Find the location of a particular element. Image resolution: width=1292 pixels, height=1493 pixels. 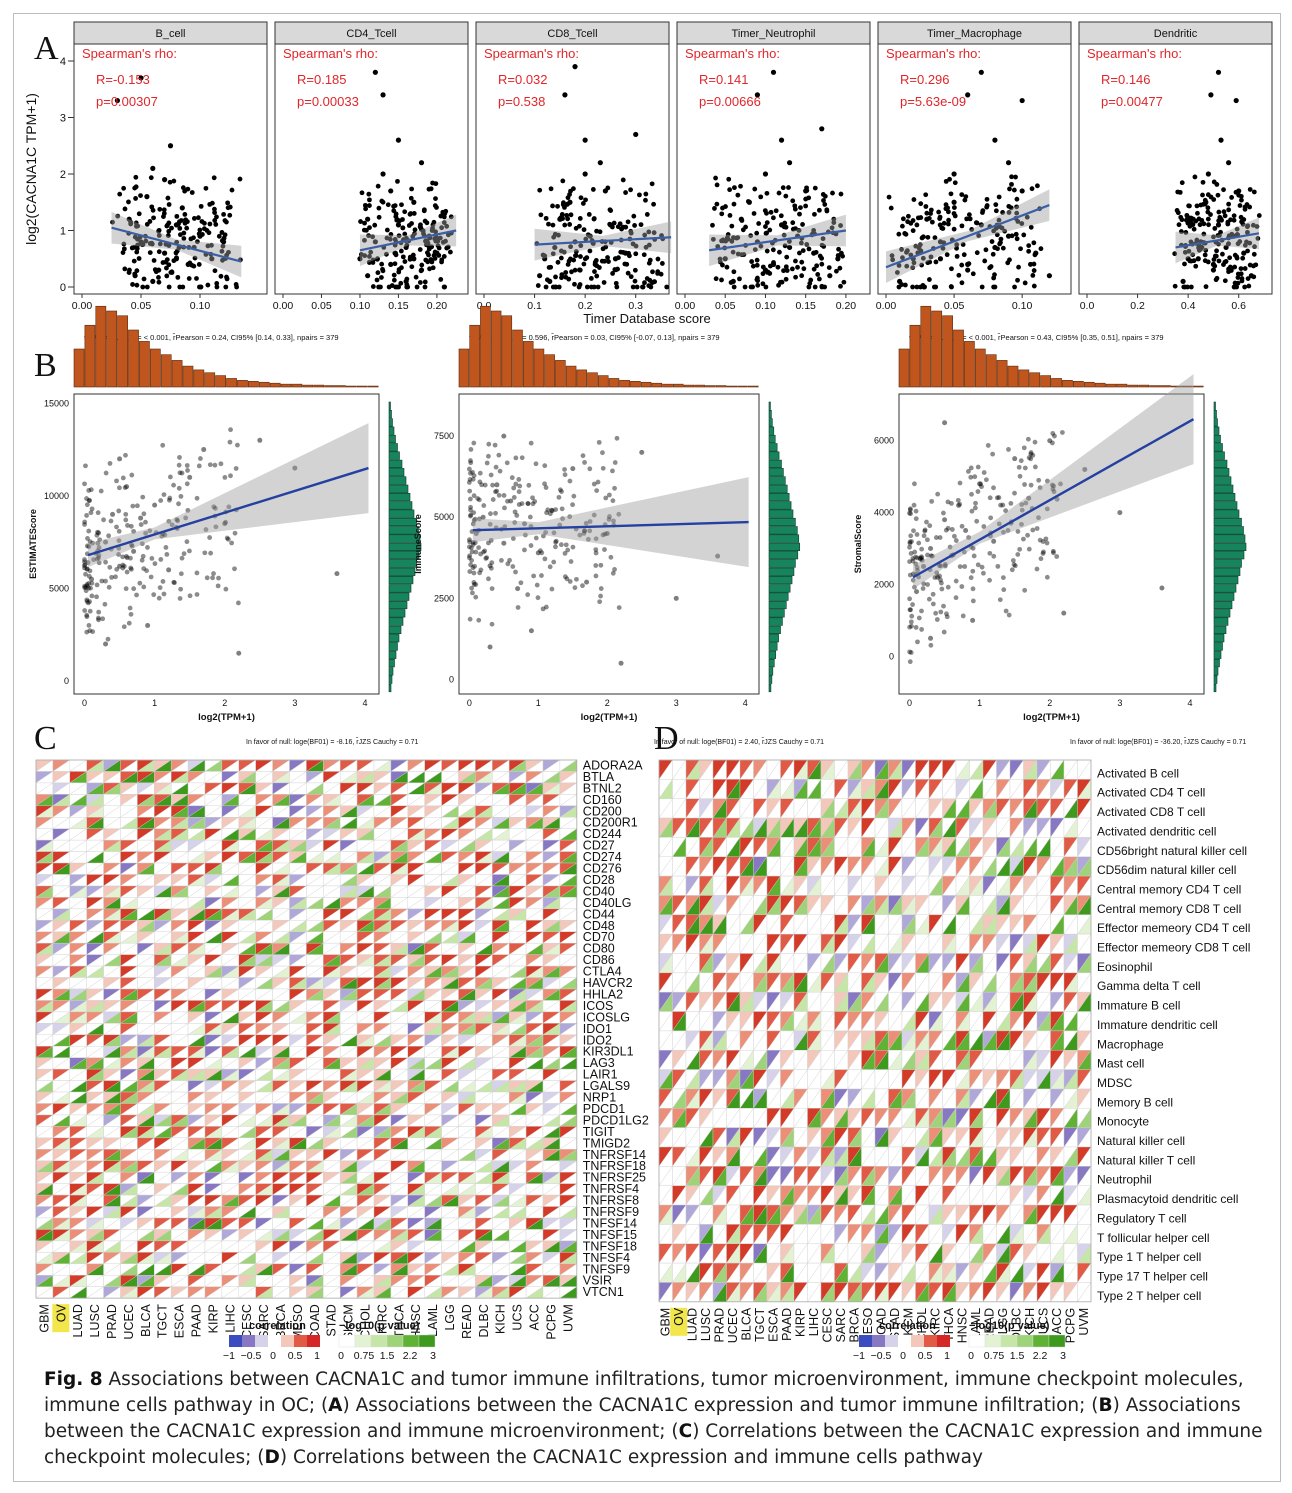

trend-ci-band is located at coordinates (610, 522).